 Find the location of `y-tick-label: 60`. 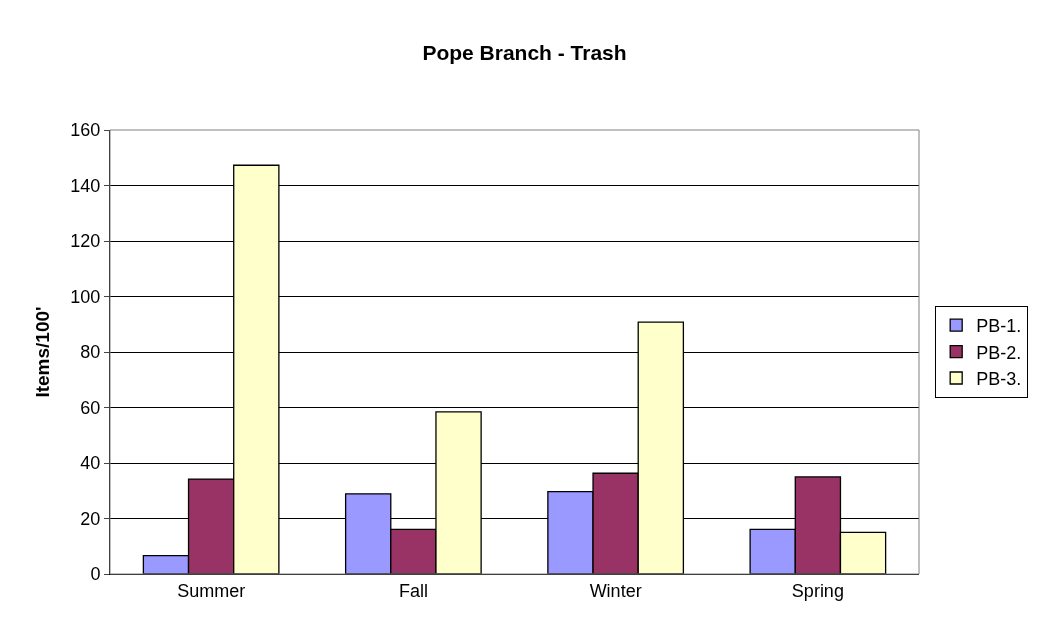

y-tick-label: 60 is located at coordinates (90, 407).